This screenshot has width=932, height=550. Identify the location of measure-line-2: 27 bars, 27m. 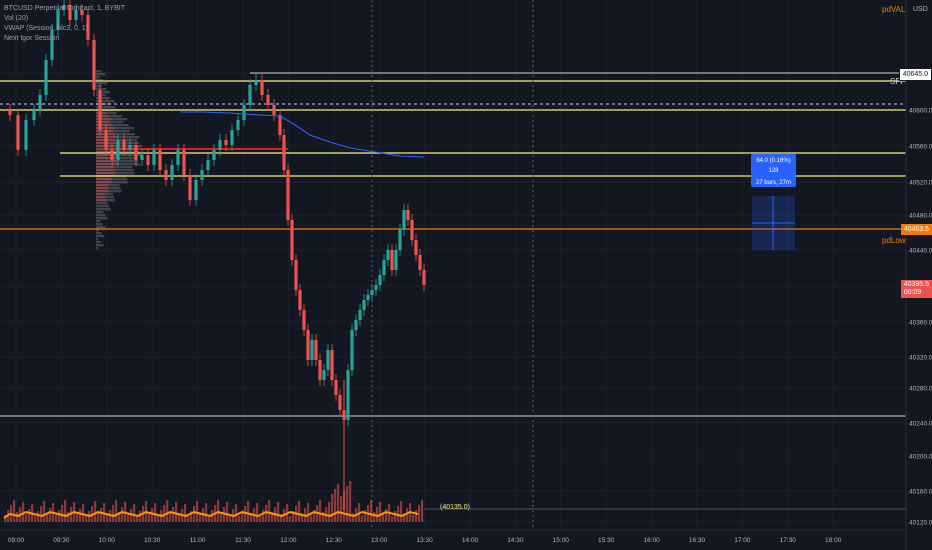
(773, 183).